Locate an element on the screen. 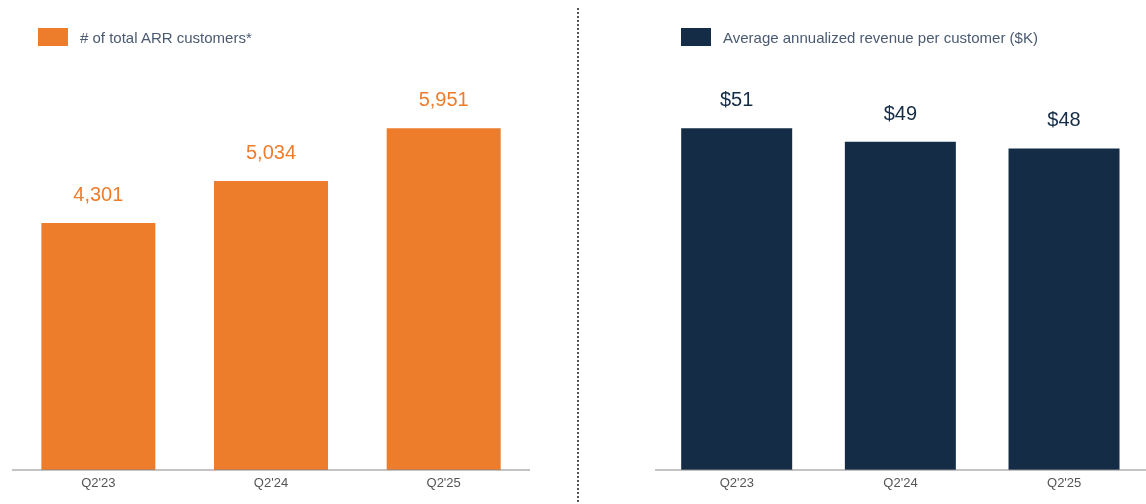  data-label: $49 is located at coordinates (900, 112).